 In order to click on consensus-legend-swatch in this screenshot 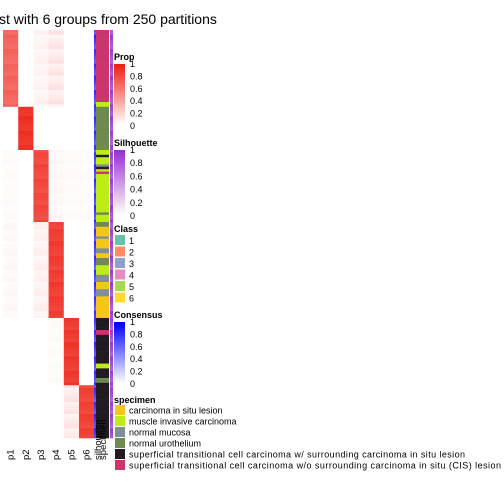, I will do `click(119, 373)`.